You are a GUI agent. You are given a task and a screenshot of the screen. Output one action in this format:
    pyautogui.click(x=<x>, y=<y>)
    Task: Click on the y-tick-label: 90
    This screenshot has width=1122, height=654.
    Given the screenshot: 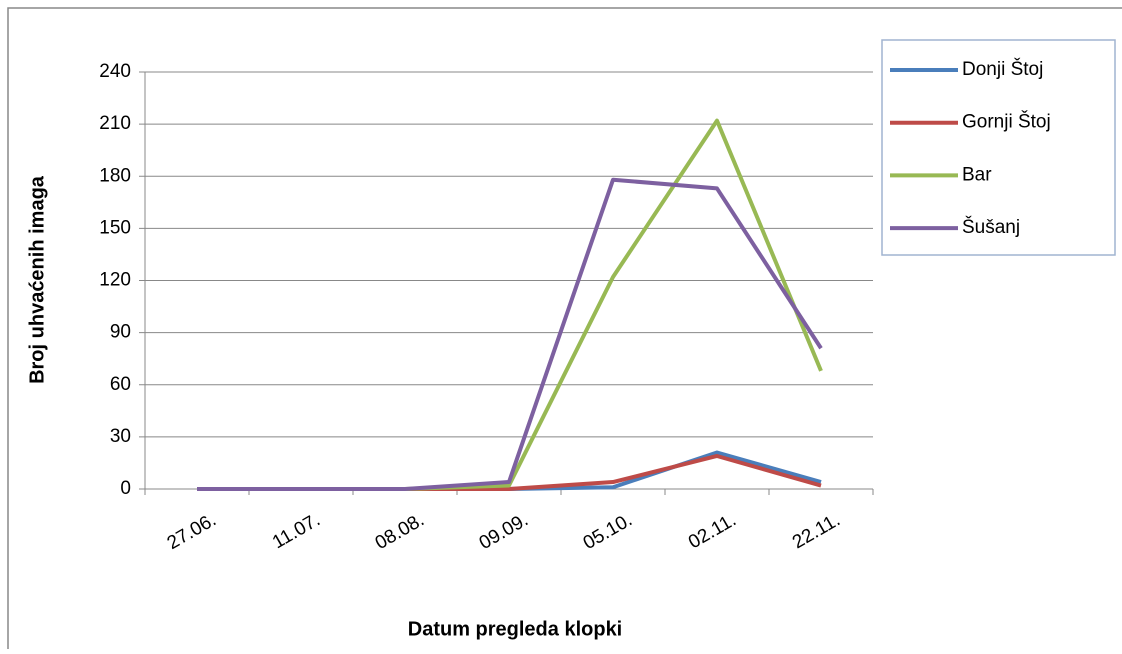 What is the action you would take?
    pyautogui.click(x=120, y=332)
    